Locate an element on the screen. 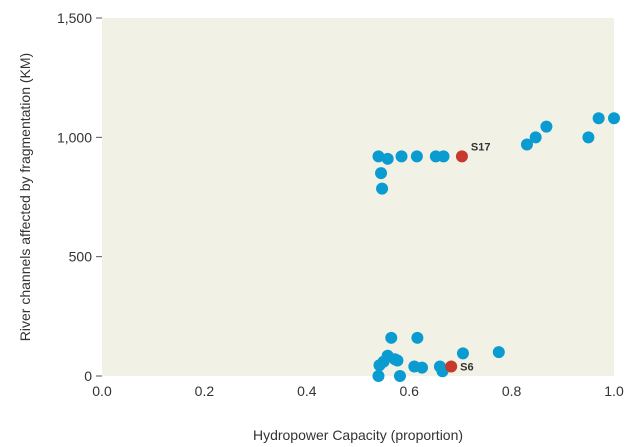 Image resolution: width=634 pixels, height=447 pixels. x-axis-title: Hydropower Capacity (proportion) is located at coordinates (358, 435).